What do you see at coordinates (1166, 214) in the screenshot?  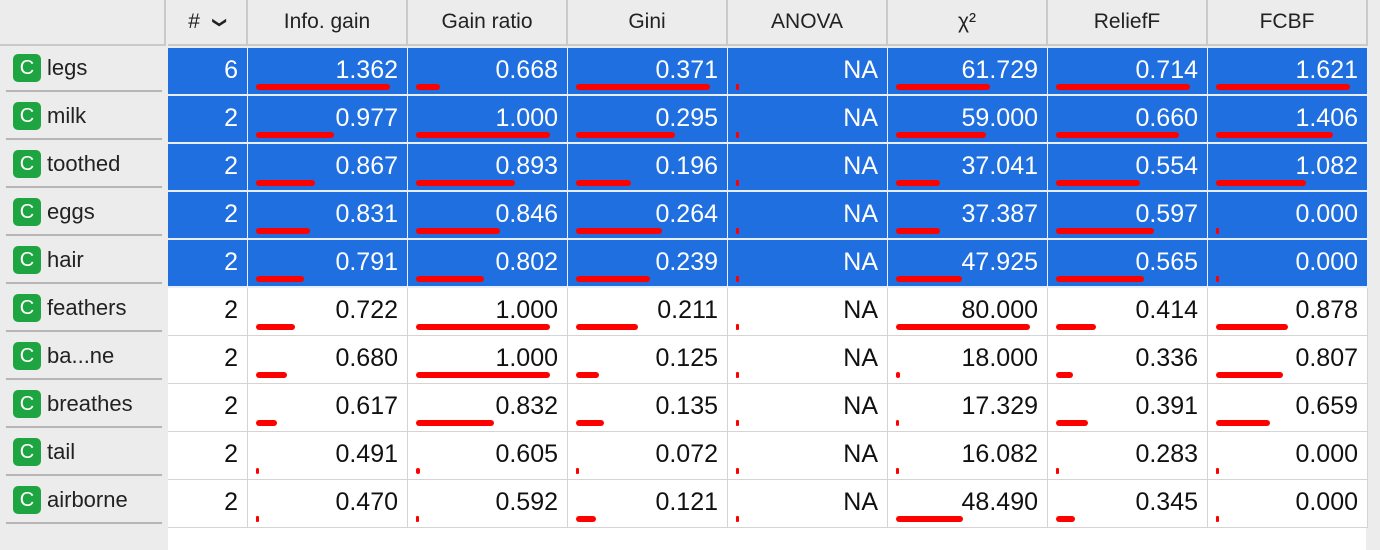 I see `cell-value: 0.597` at bounding box center [1166, 214].